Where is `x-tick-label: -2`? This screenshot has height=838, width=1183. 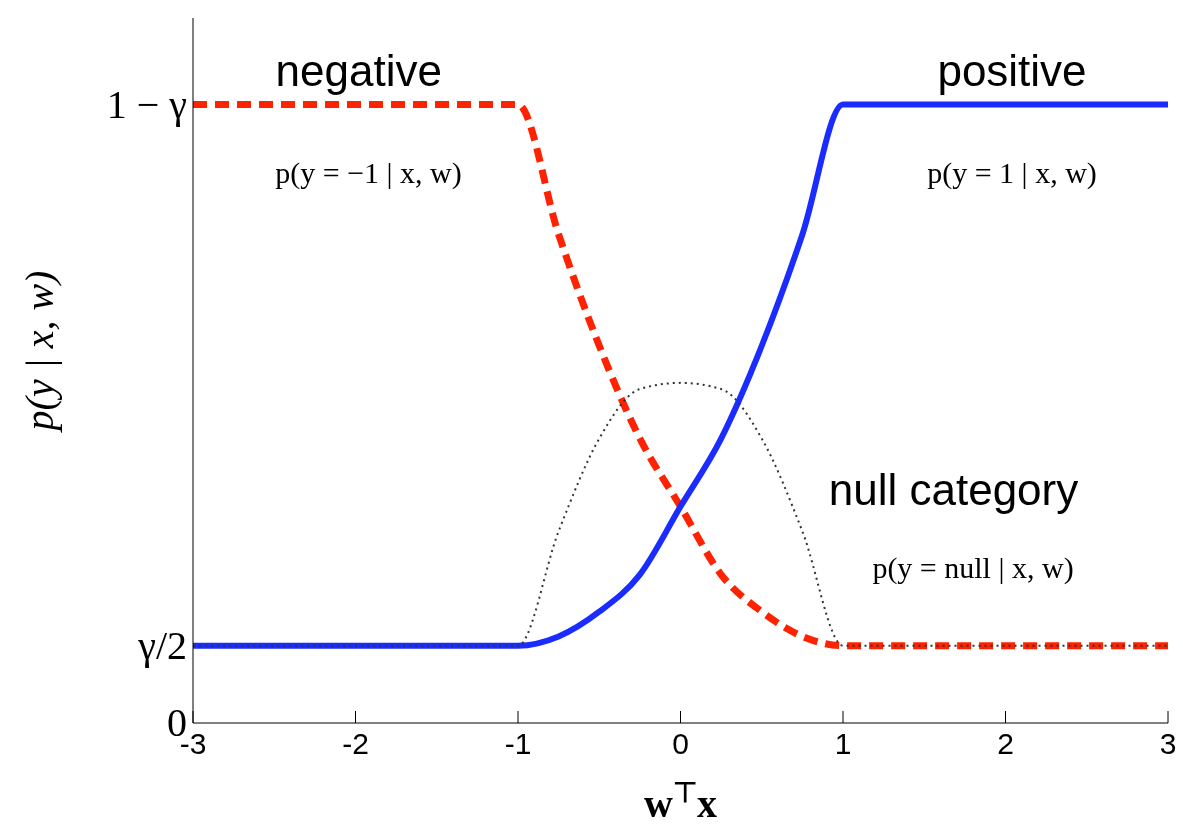
x-tick-label: -2 is located at coordinates (355, 744).